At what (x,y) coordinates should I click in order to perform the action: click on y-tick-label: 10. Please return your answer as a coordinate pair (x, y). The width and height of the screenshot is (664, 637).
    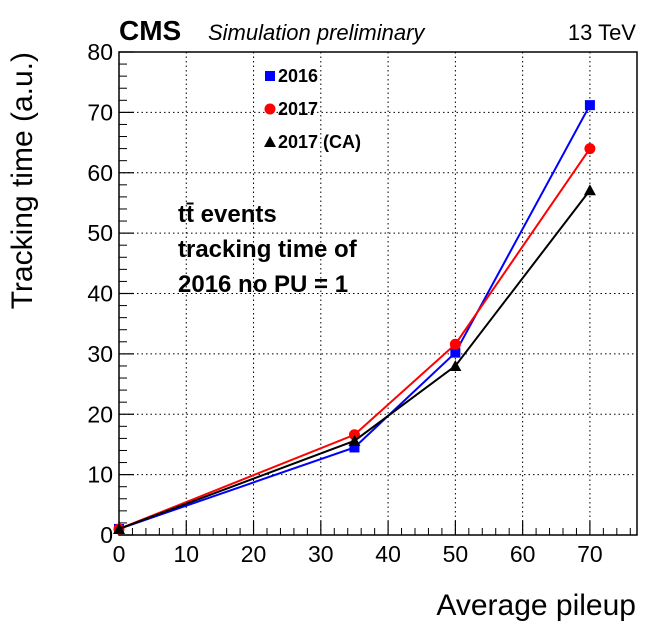
    Looking at the image, I should click on (100, 475).